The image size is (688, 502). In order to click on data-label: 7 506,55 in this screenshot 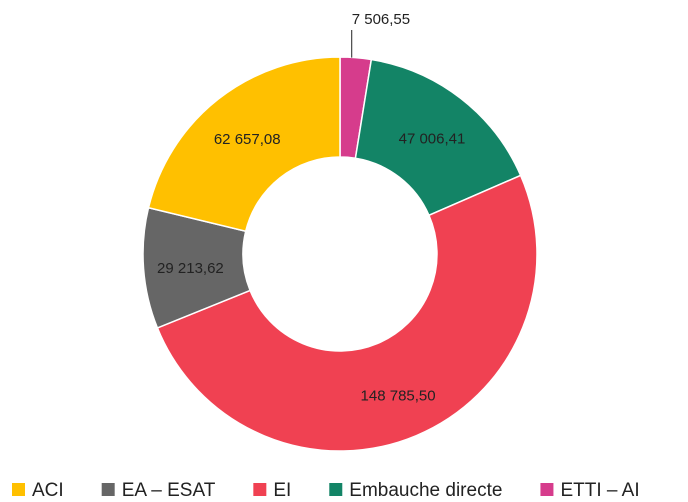, I will do `click(381, 19)`.